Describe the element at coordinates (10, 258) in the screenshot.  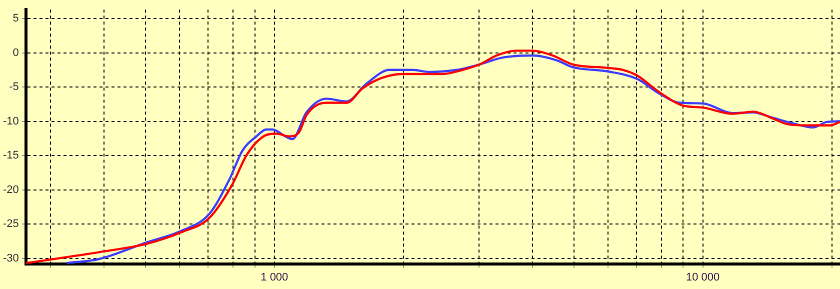
I see `y-tick-label: -30` at that location.